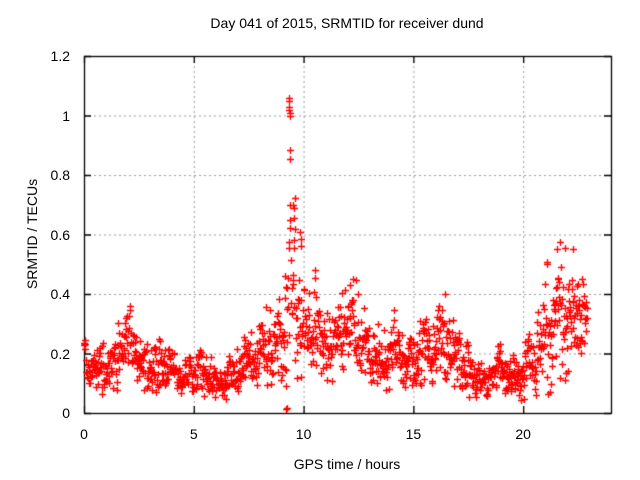 Image resolution: width=640 pixels, height=480 pixels. I want to click on y-tick-label: 0.8, so click(60, 175).